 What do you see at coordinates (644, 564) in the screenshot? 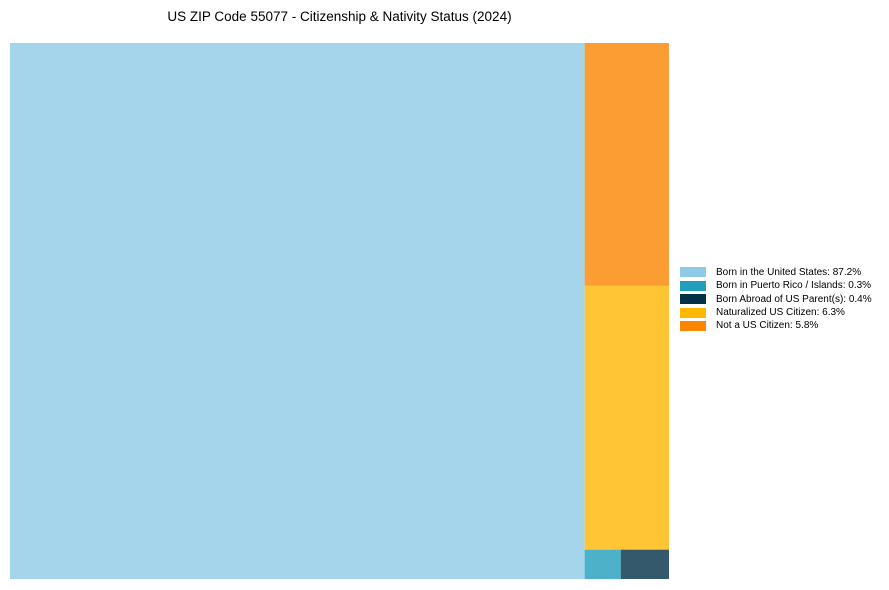
I see `tile-born-abroad-of-us-parent-s-` at bounding box center [644, 564].